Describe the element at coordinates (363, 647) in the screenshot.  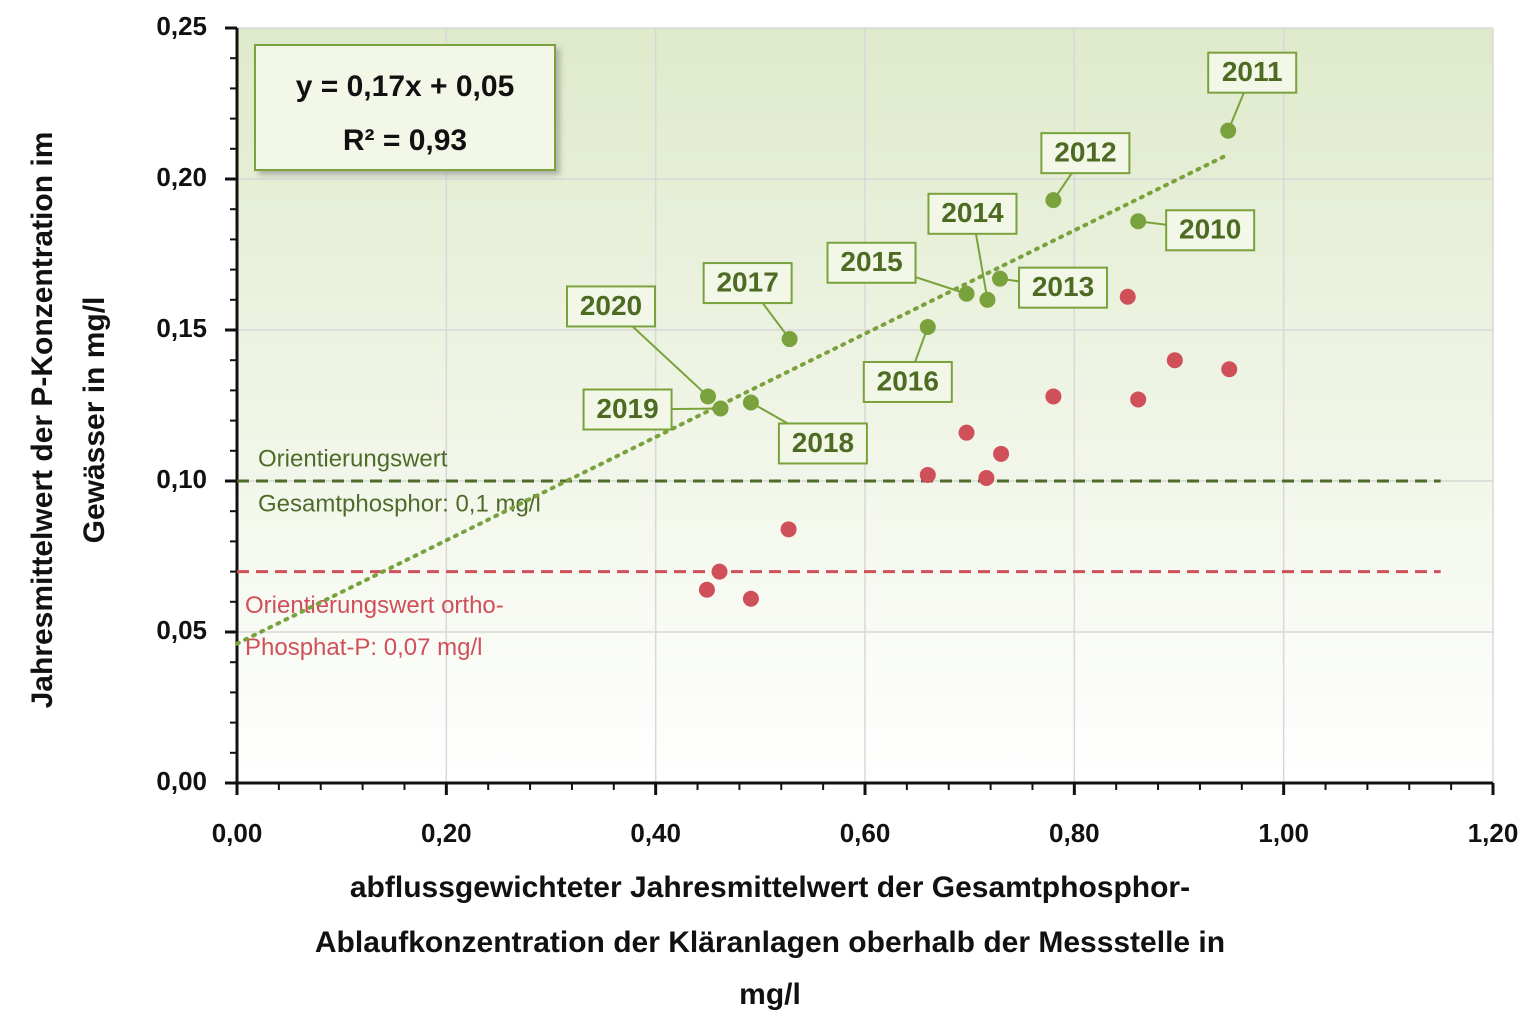
I see `reference-label: Phosphat-P: 0,07 mg/l` at that location.